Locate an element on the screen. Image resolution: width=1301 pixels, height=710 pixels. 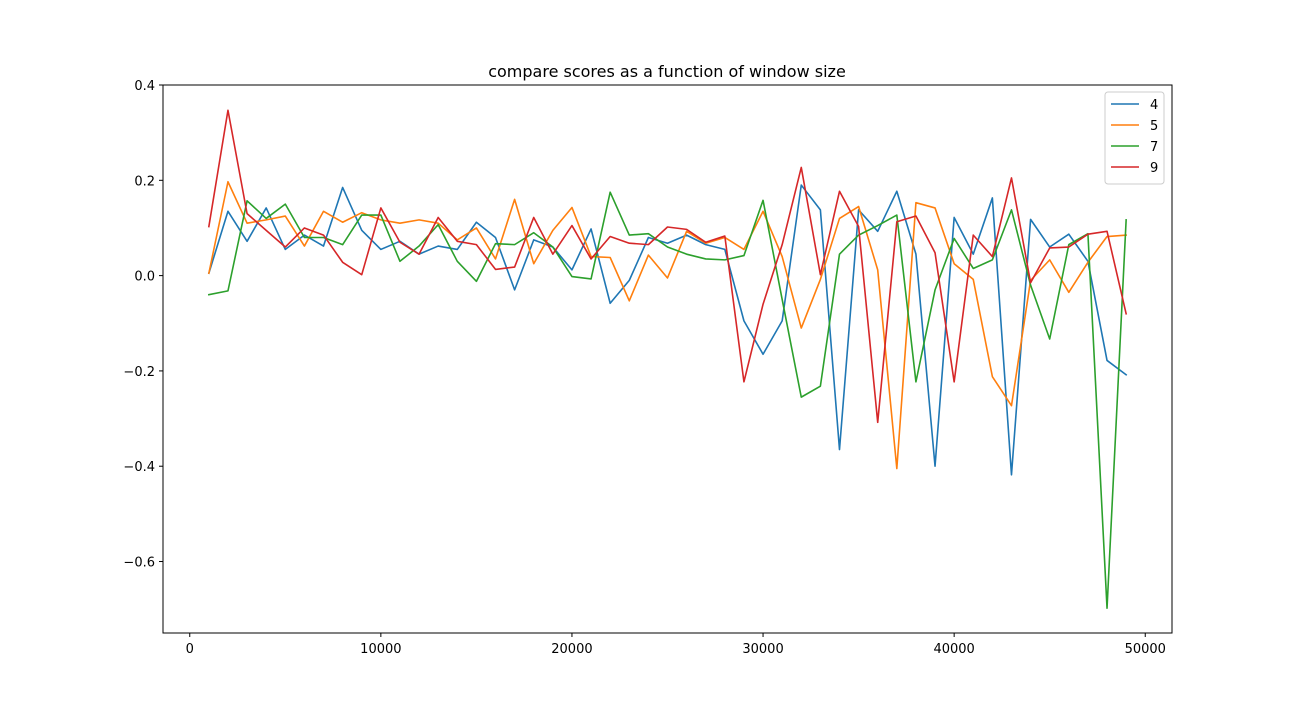
y-tick-label: 0.0 is located at coordinates (144, 277).